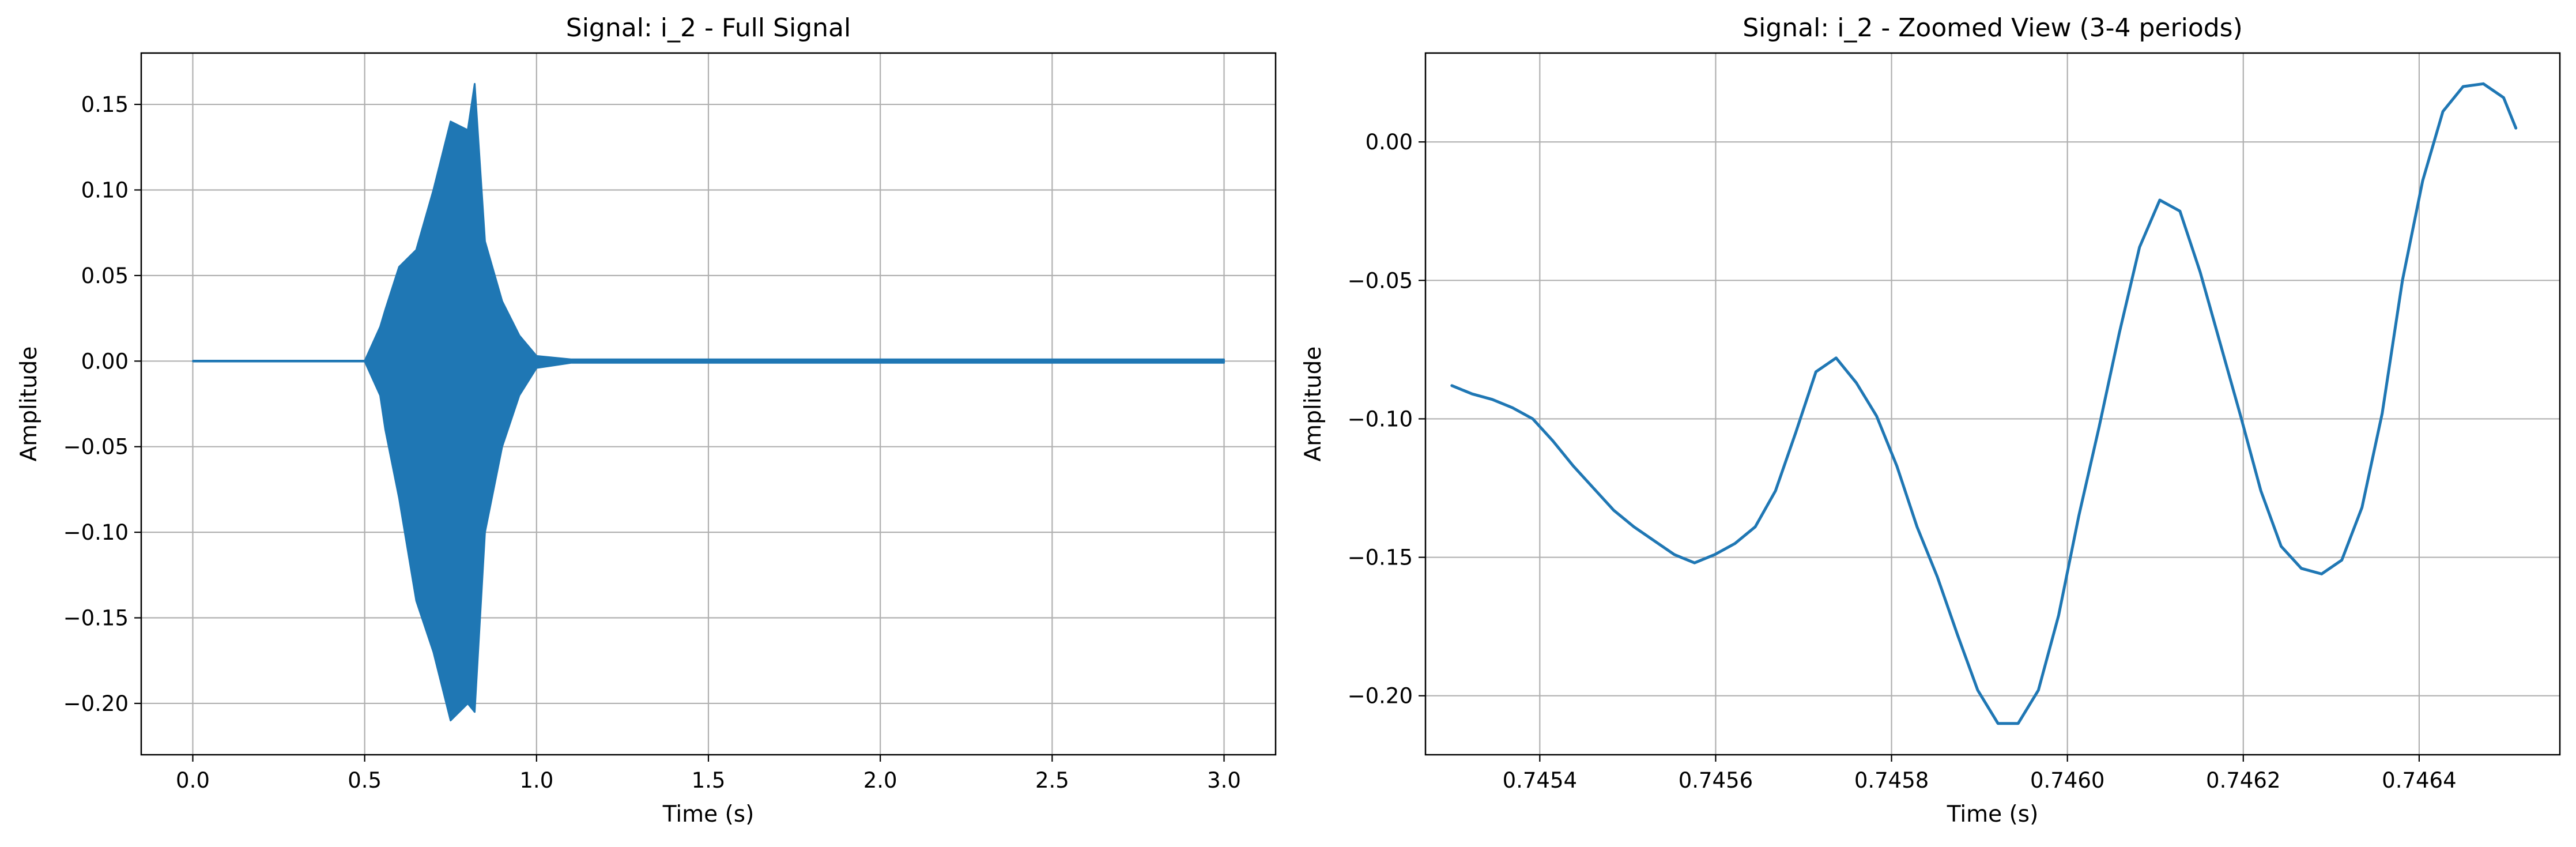 This screenshot has width=2576, height=847. I want to click on zoomed-signal-x-tick-label: 0.7464, so click(2419, 780).